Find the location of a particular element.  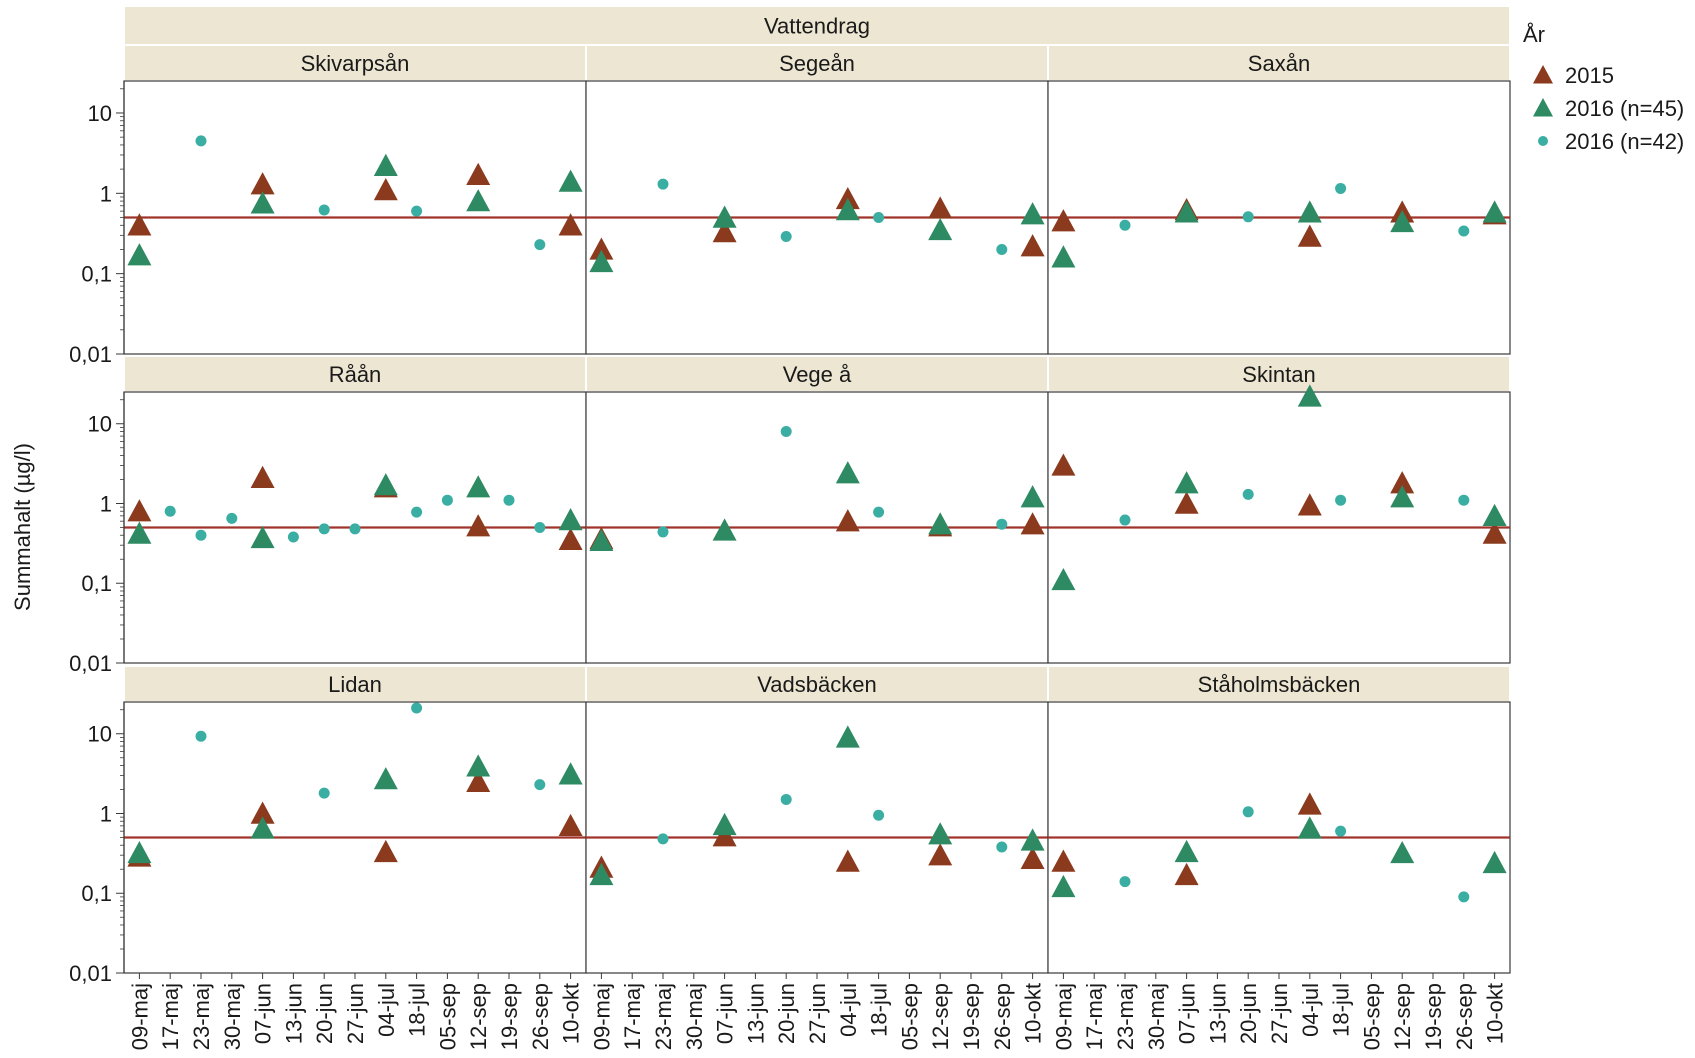

point-s2016b-staholmsbacken-20-jun is located at coordinates (1248, 812).